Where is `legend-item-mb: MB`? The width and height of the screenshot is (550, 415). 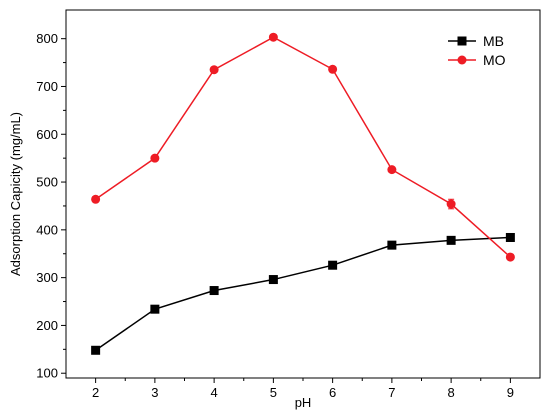
legend-item-mb: MB is located at coordinates (476, 41).